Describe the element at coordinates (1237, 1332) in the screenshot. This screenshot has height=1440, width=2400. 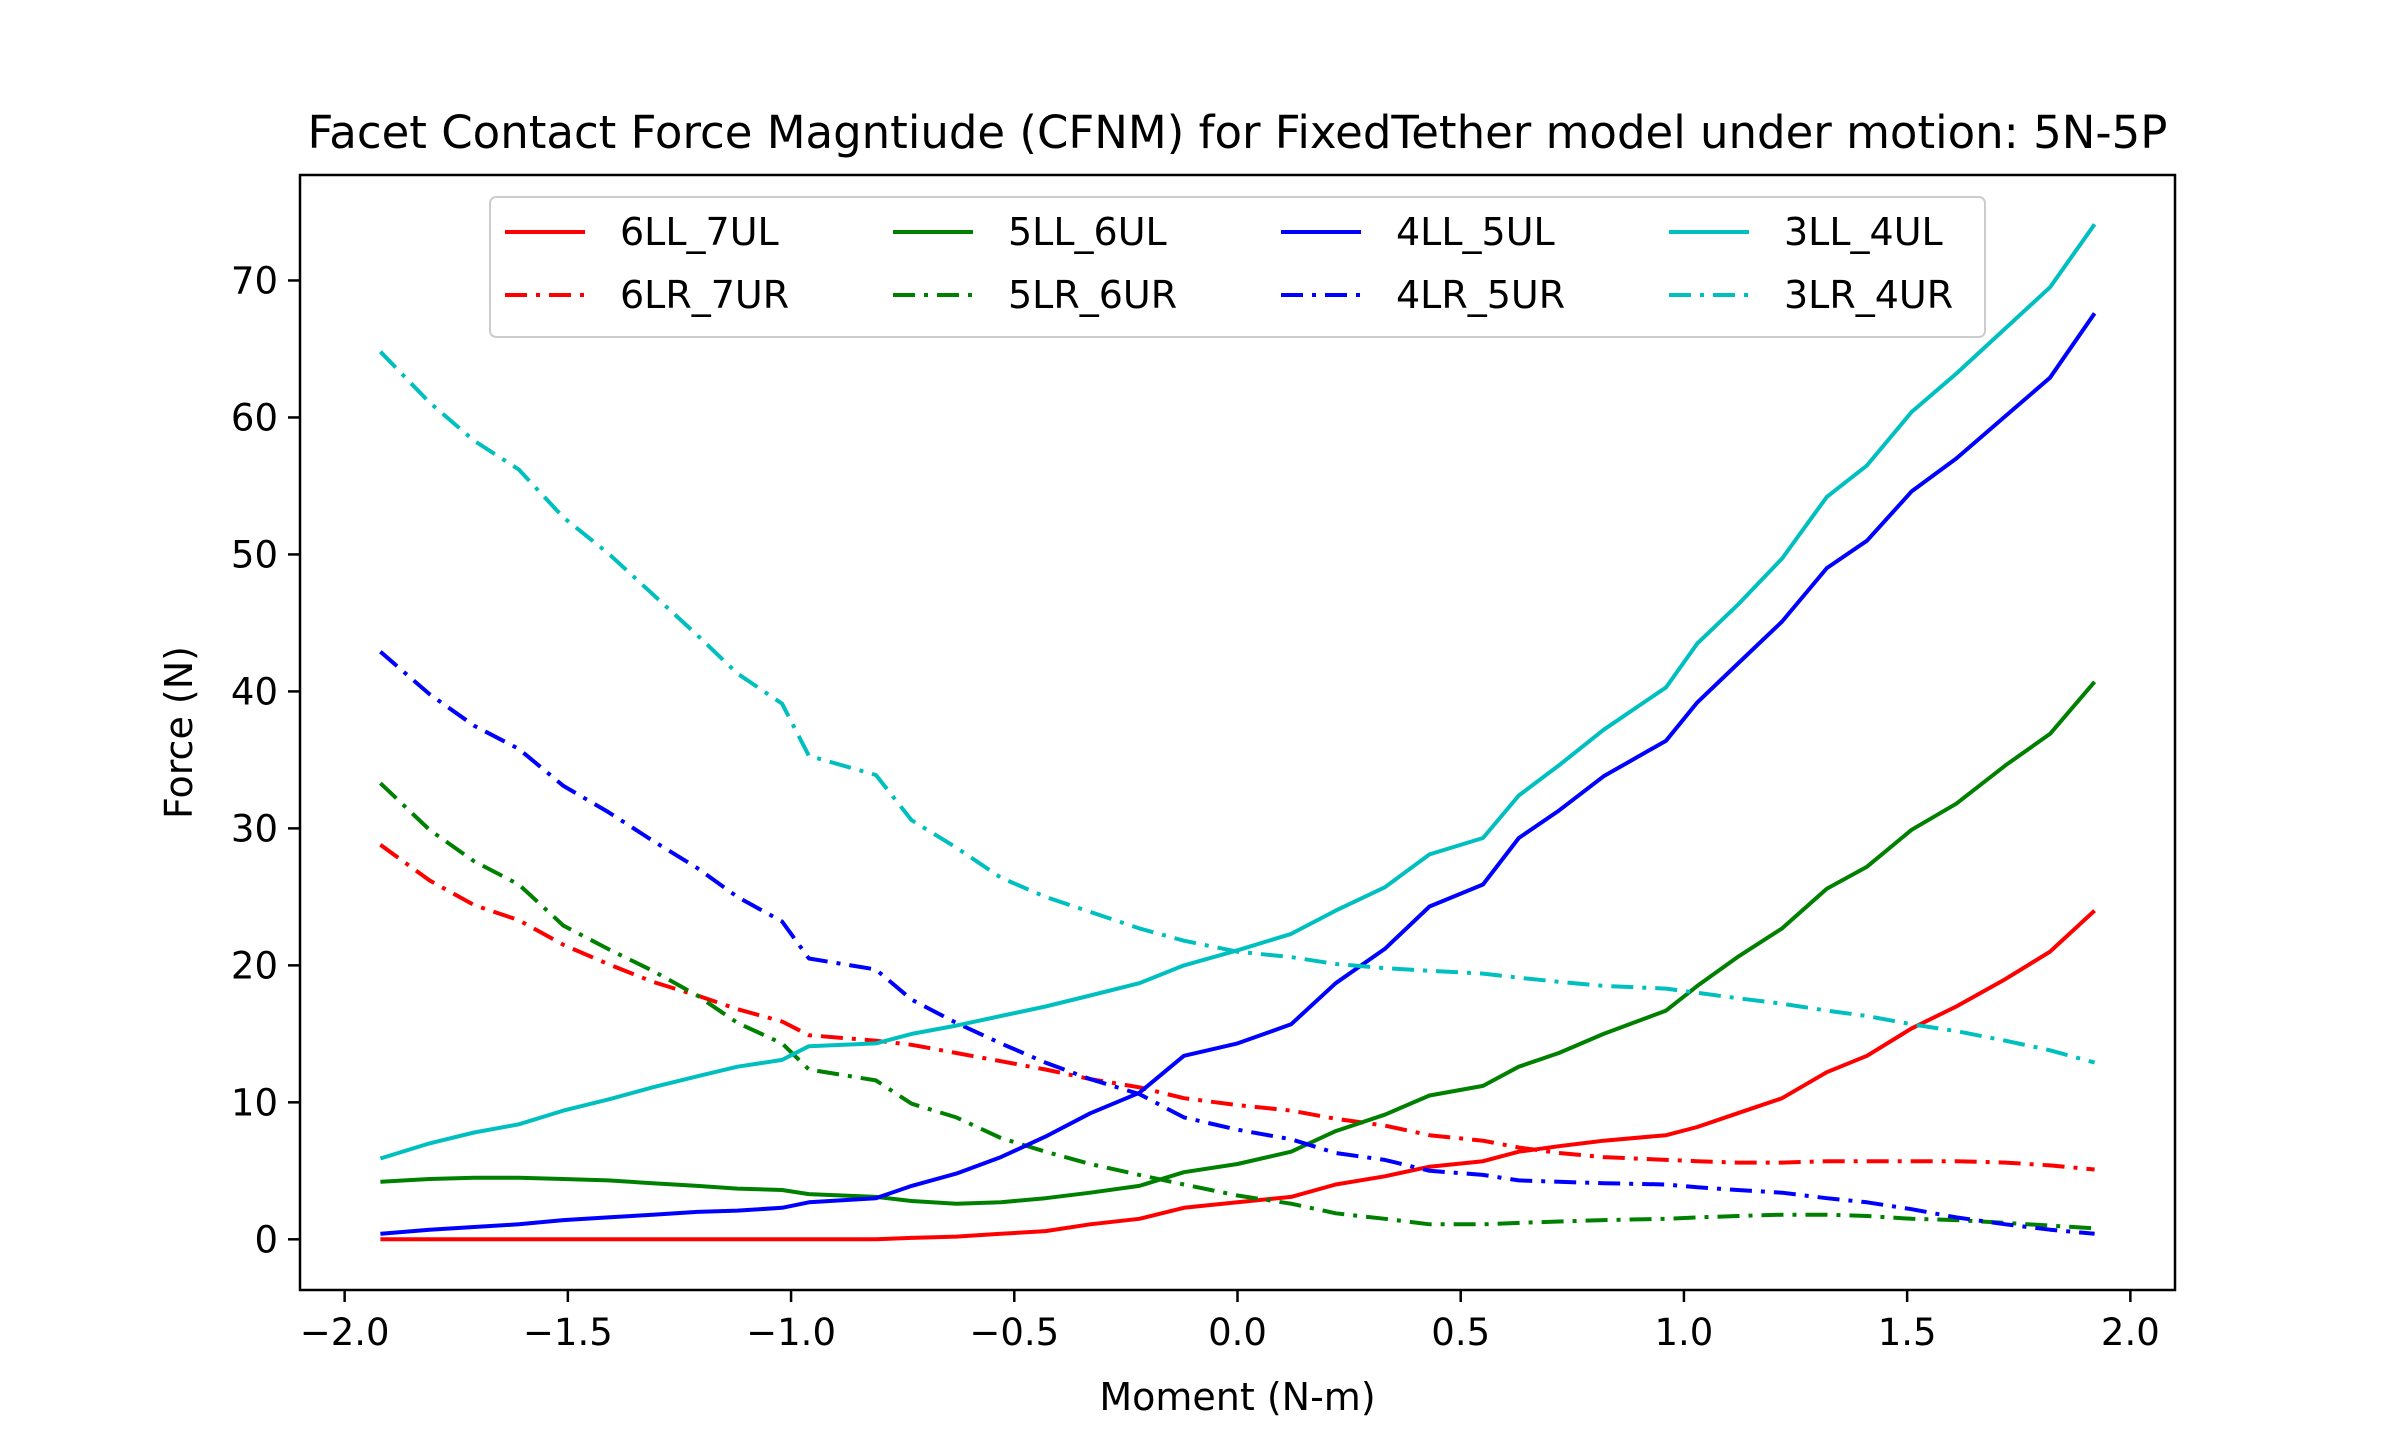
I see `x-tick-label: 0.0` at that location.